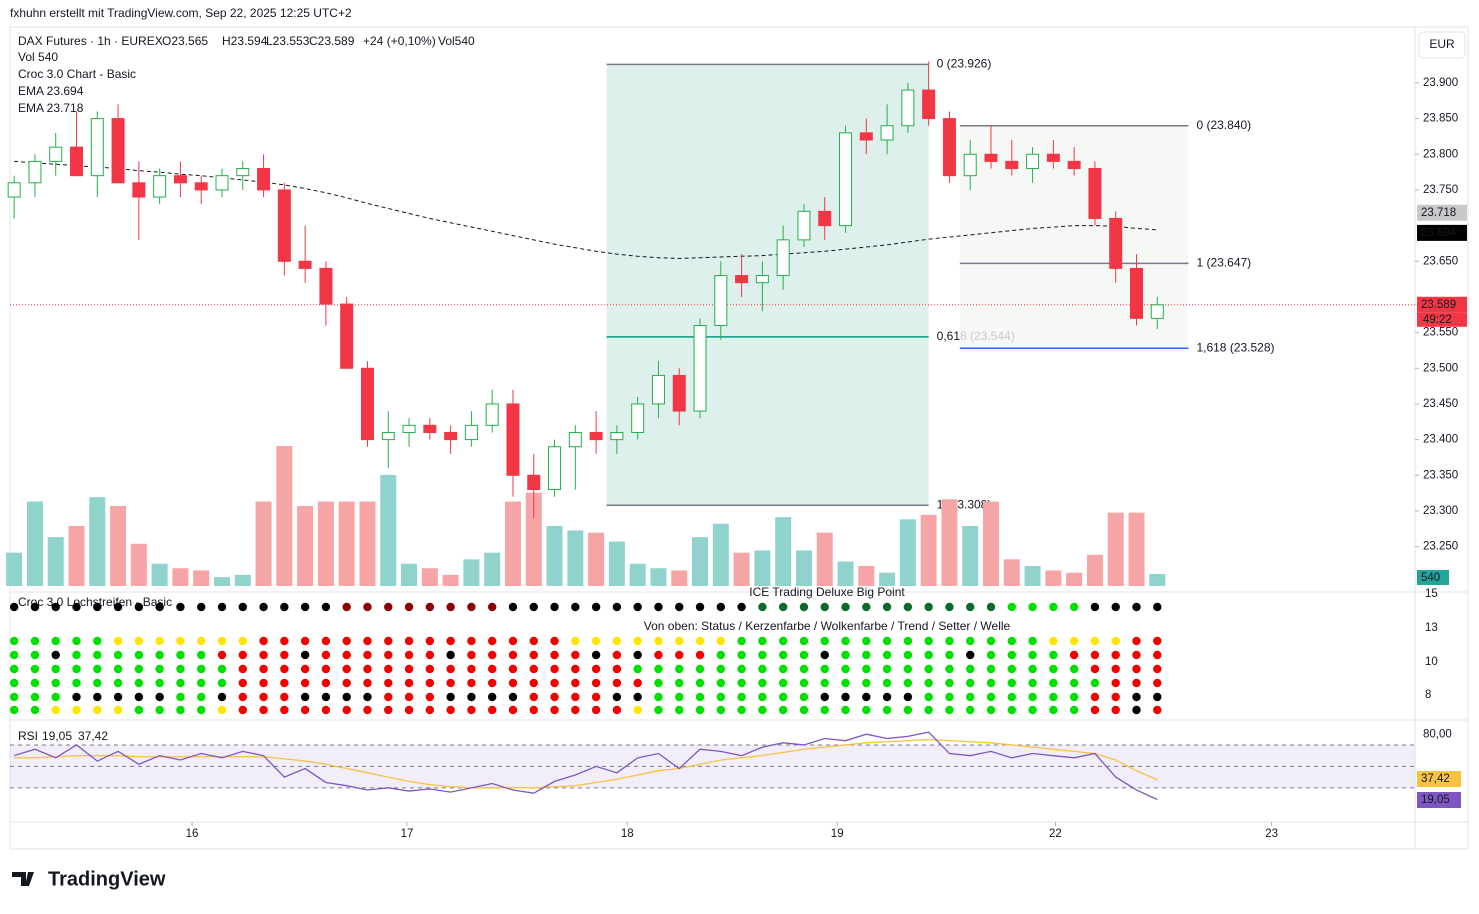  What do you see at coordinates (585, 766) in the screenshot?
I see `rsi-values` at bounding box center [585, 766].